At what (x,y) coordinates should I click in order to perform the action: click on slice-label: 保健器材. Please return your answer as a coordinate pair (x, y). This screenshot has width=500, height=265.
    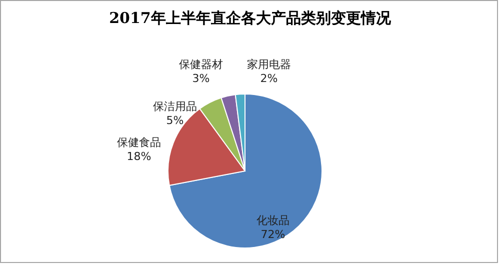
    Looking at the image, I should click on (201, 64).